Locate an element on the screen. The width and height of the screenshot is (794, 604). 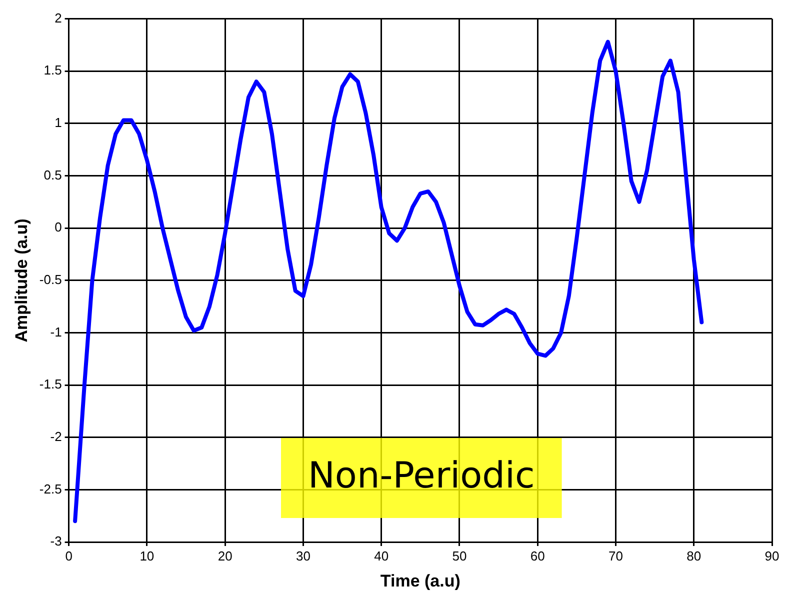
x-tick-label: 0 is located at coordinates (68, 556).